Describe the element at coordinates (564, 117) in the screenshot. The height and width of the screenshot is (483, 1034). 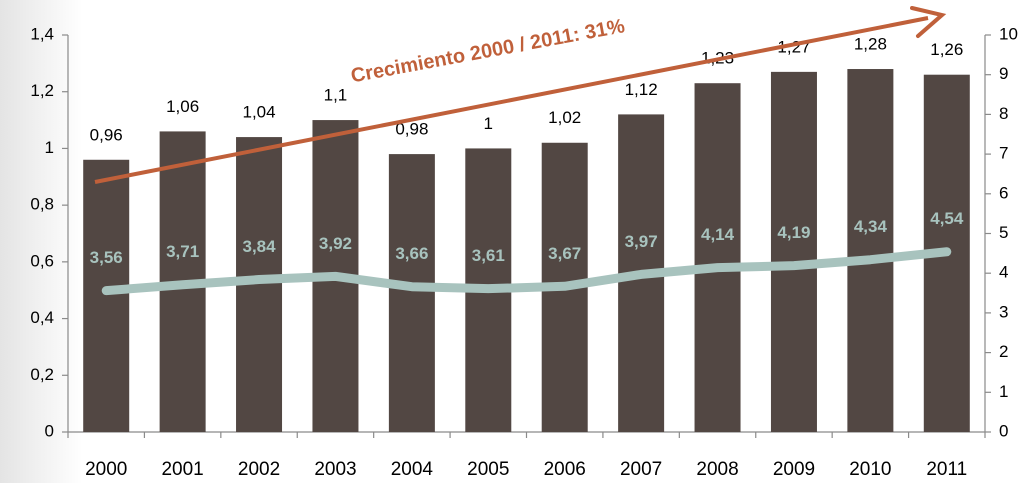
I see `bar-value-label: 1,02` at that location.